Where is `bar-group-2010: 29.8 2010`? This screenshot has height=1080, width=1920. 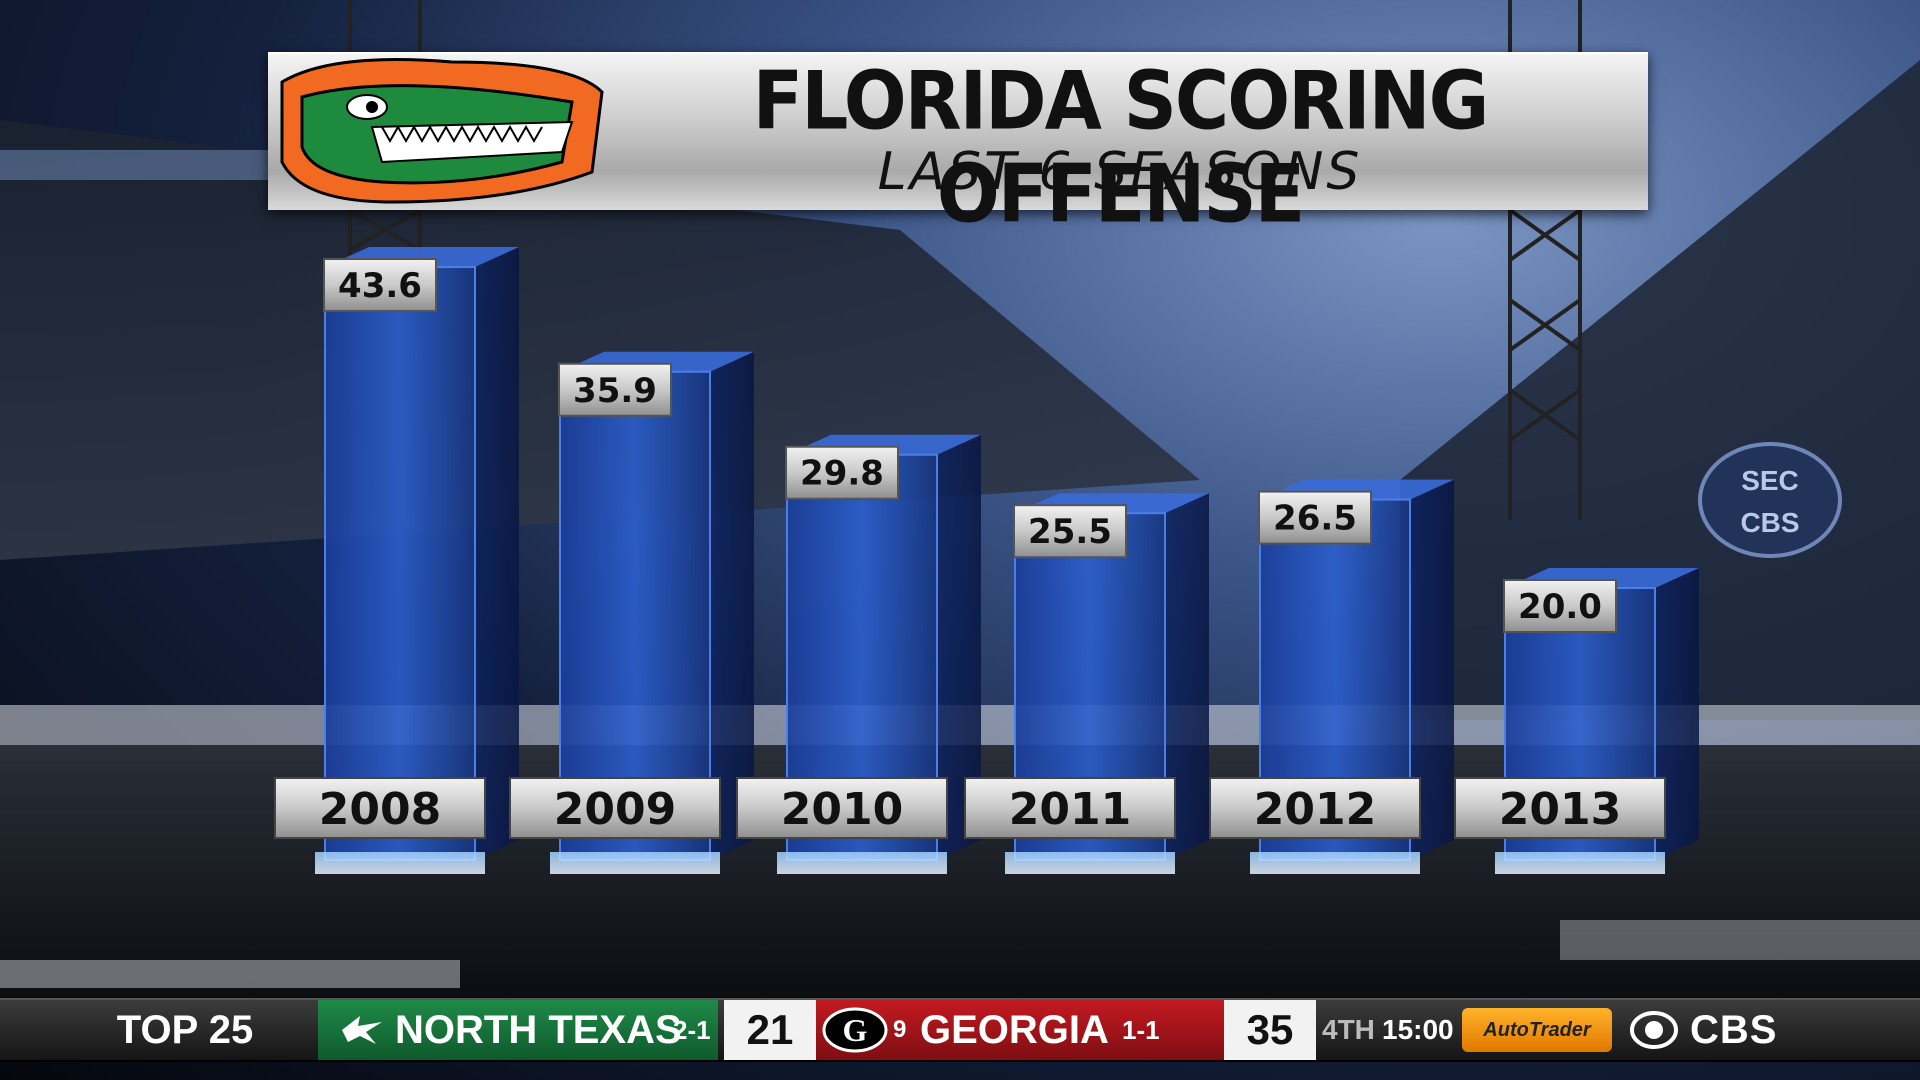 bar-group-2010: 29.8 2010 is located at coordinates (858, 654).